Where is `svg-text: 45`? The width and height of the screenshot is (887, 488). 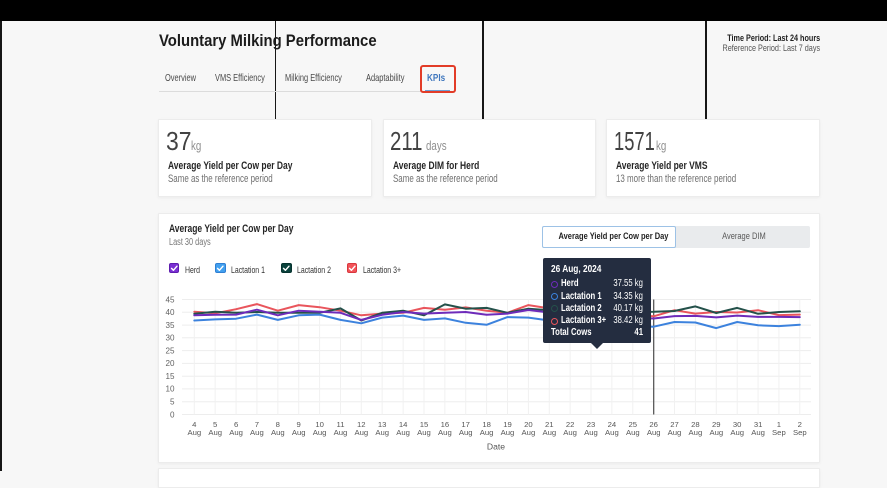 svg-text: 45 is located at coordinates (171, 300).